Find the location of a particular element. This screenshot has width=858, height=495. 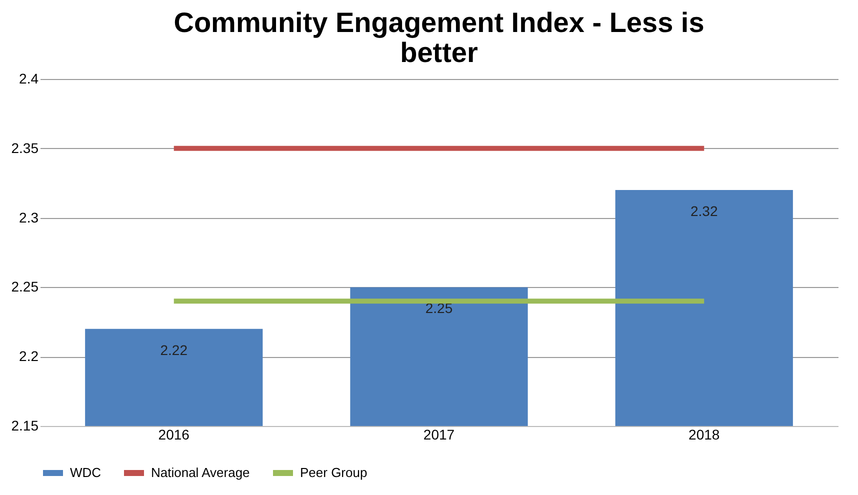

chart-title: Community Engagement Index - Less is better is located at coordinates (439, 37).